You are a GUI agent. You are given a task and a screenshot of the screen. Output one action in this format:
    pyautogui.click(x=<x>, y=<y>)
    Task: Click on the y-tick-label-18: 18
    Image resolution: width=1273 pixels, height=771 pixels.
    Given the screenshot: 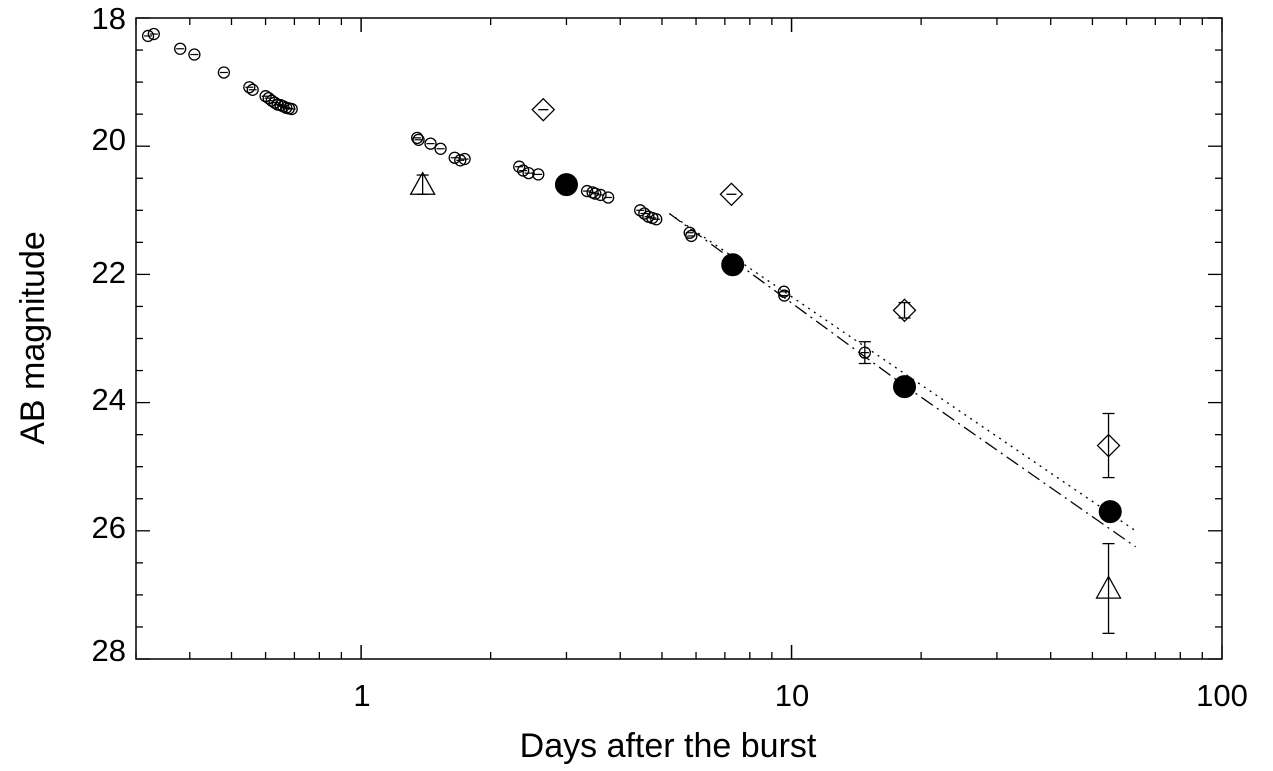 What is the action you would take?
    pyautogui.click(x=109, y=18)
    